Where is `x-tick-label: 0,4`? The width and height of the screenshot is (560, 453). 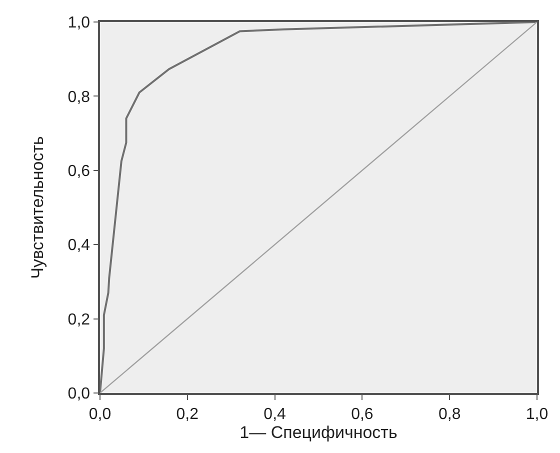
x-tick-label: 0,4 is located at coordinates (275, 414).